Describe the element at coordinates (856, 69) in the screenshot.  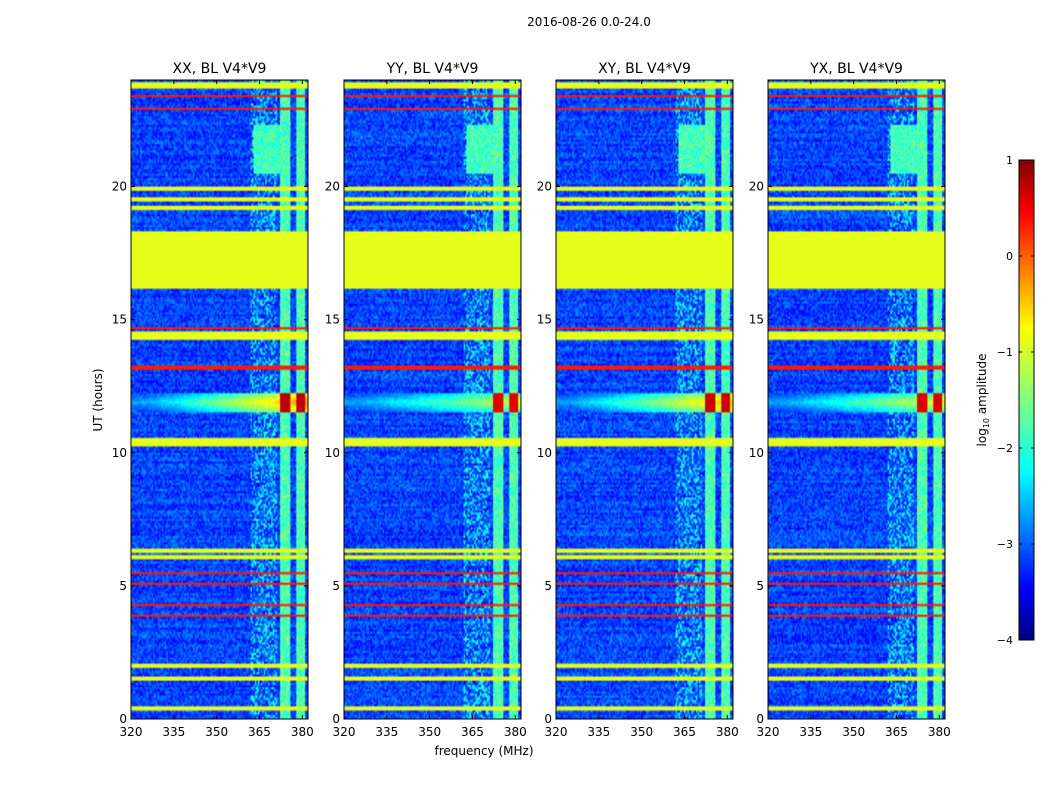
I see `panel-title: YX, BL V4*V9` at that location.